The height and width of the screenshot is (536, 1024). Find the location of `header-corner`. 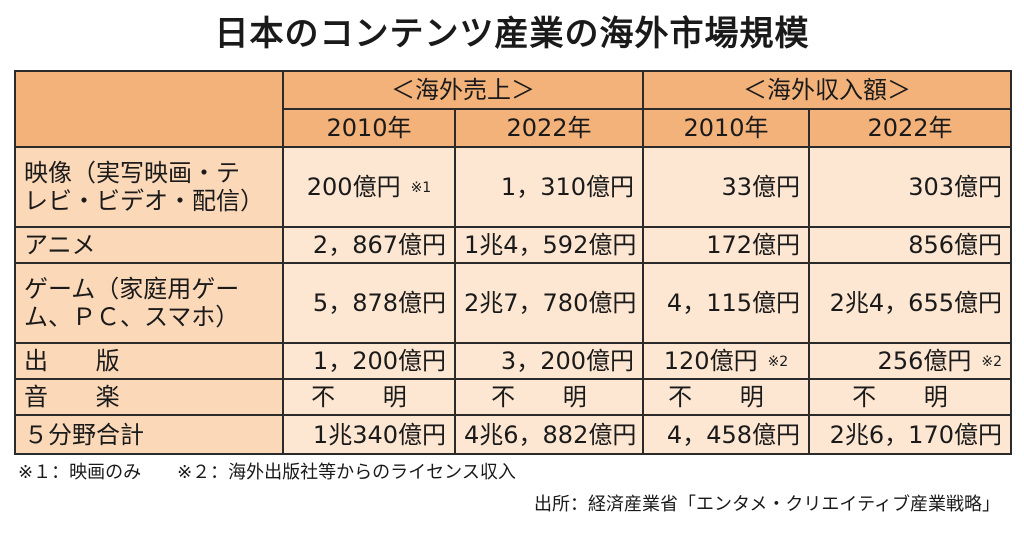

header-corner is located at coordinates (149, 109).